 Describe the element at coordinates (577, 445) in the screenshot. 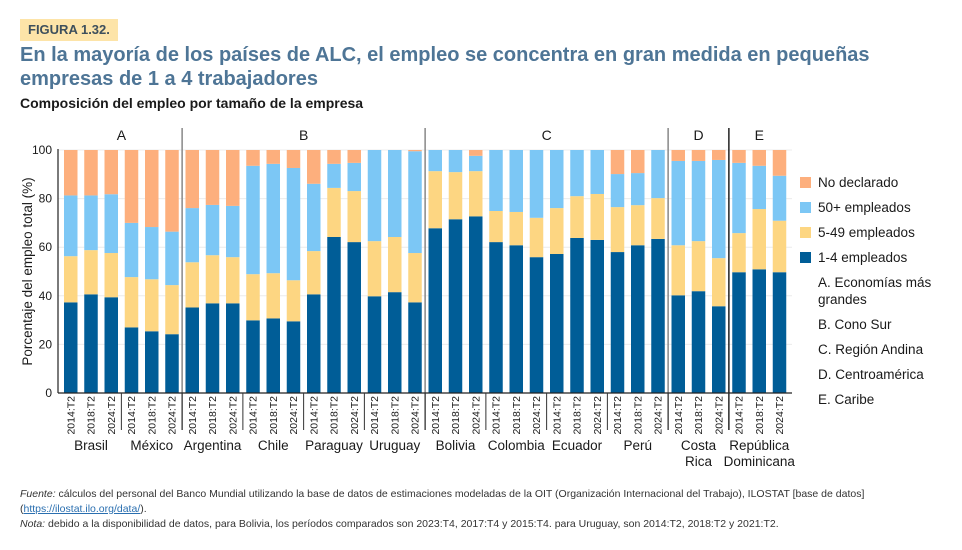

I see `country-label: Ecuador` at that location.